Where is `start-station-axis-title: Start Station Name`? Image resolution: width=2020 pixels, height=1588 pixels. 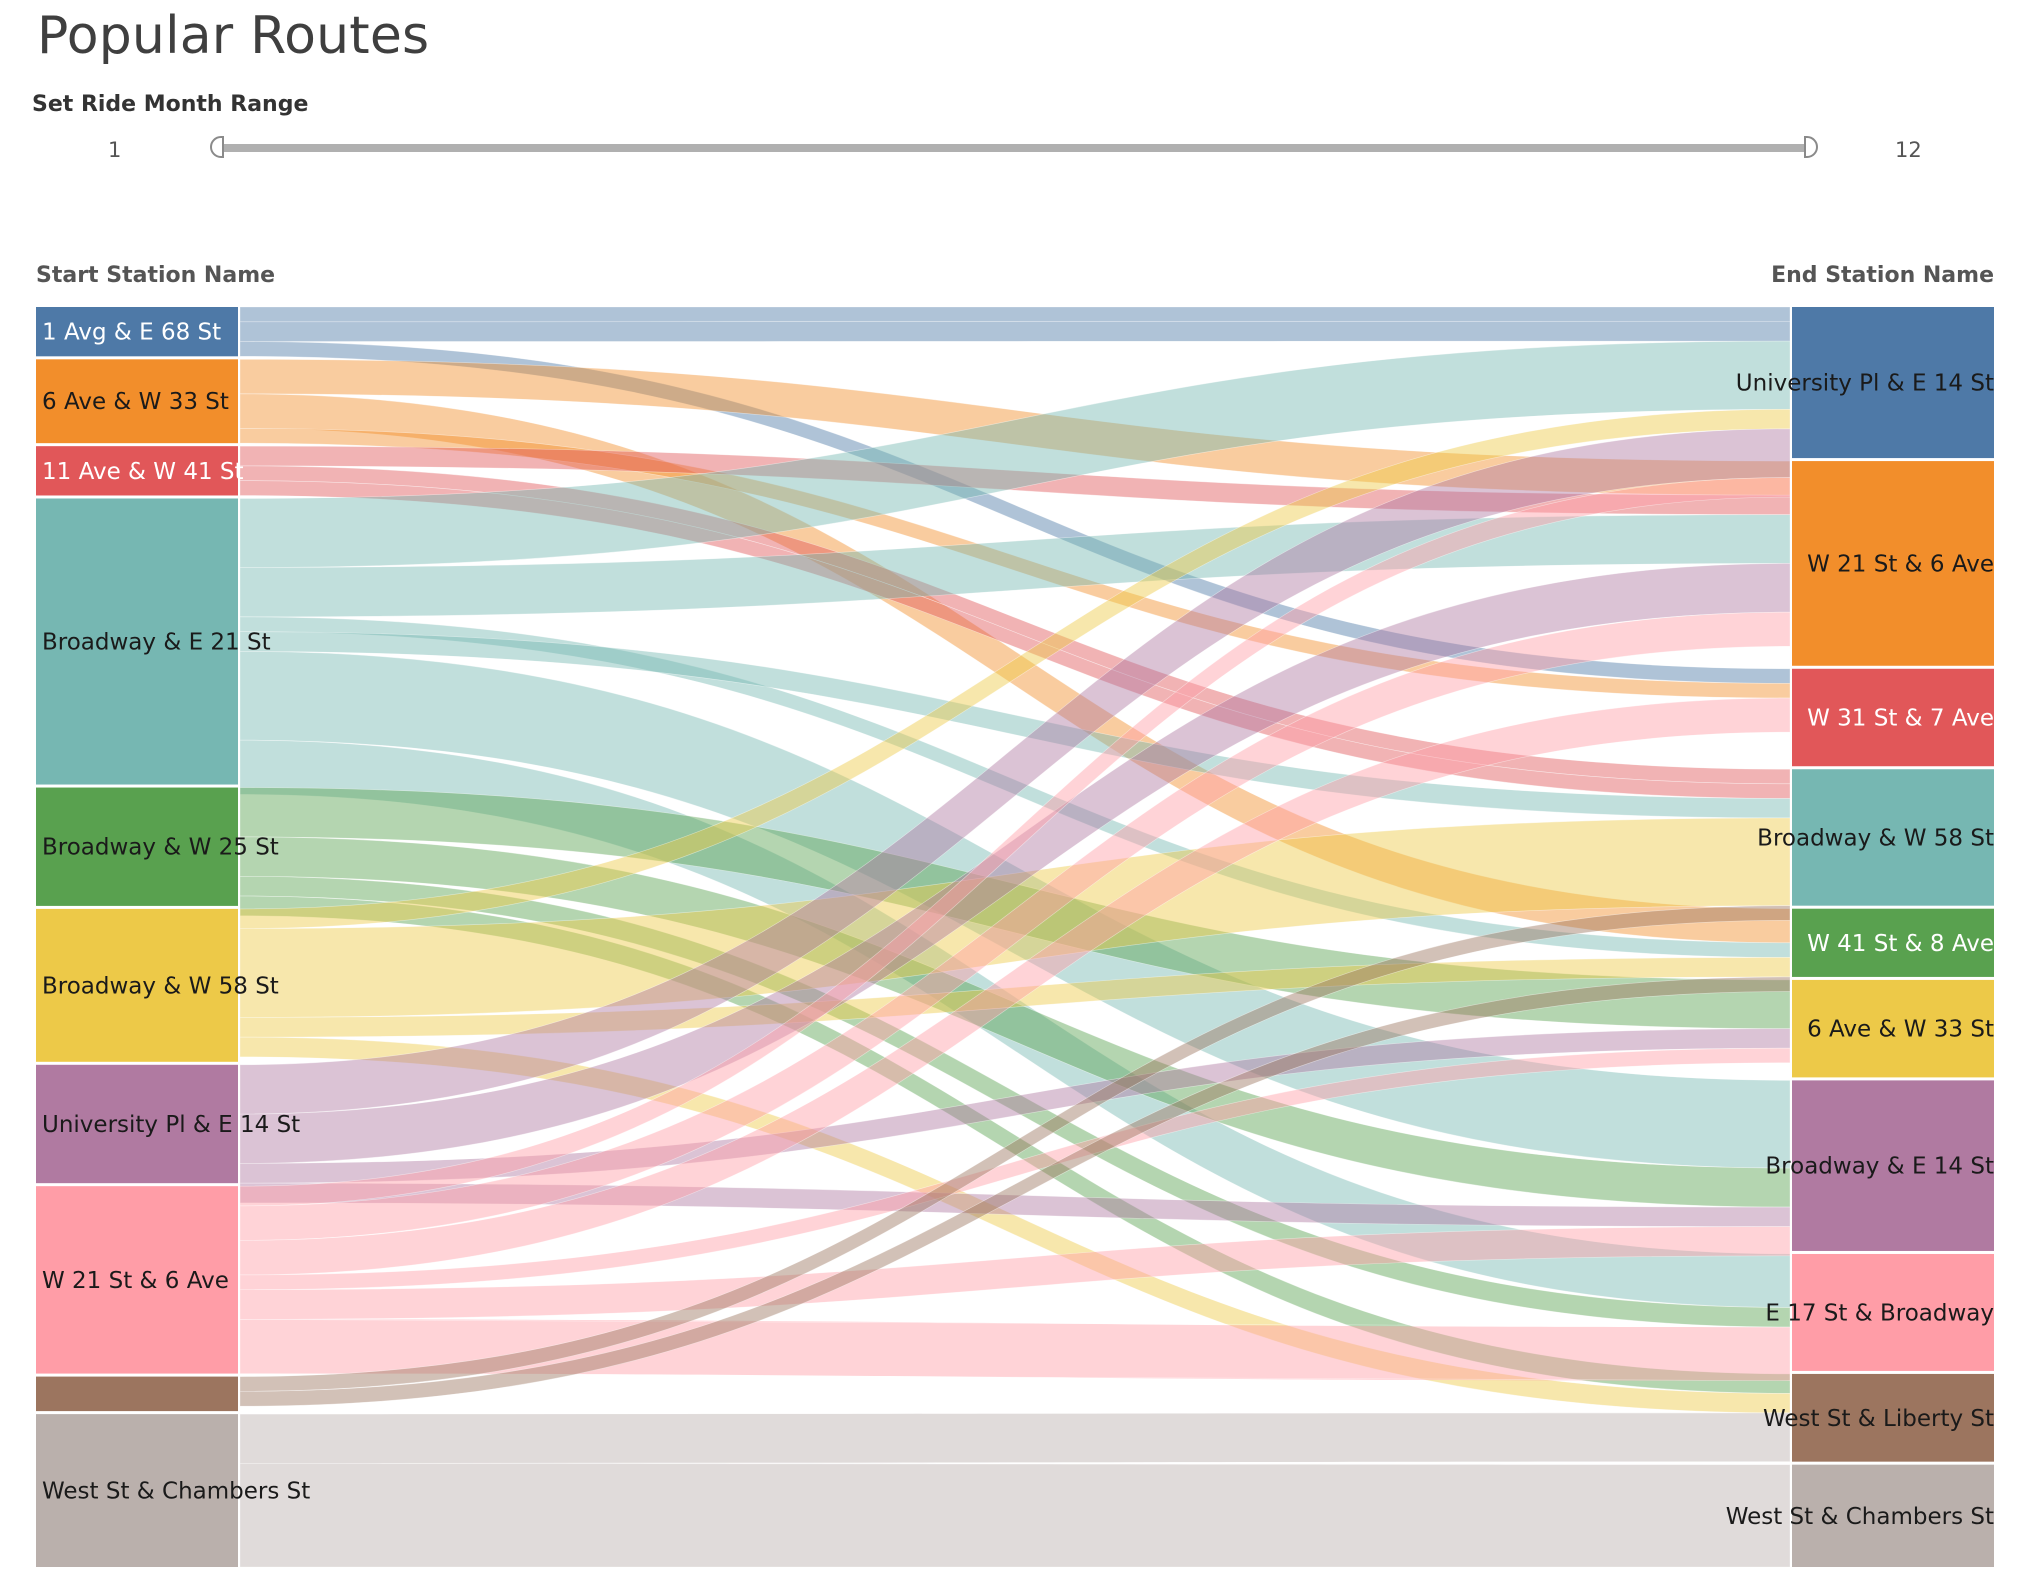
start-station-axis-title: Start Station Name is located at coordinates (155, 275).